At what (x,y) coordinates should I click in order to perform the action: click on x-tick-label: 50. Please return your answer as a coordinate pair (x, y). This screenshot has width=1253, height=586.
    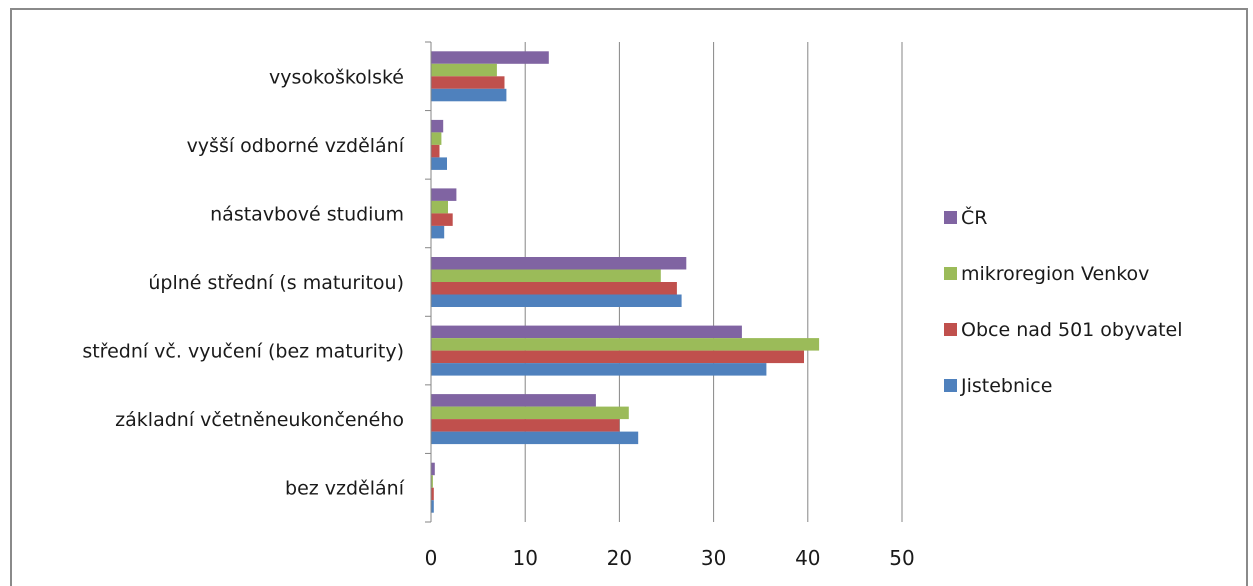
    Looking at the image, I should click on (901, 558).